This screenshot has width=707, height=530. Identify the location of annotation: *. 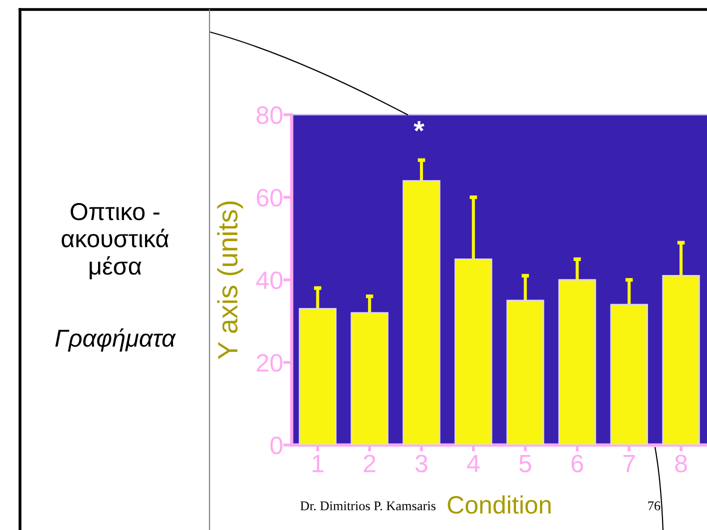
(419, 126).